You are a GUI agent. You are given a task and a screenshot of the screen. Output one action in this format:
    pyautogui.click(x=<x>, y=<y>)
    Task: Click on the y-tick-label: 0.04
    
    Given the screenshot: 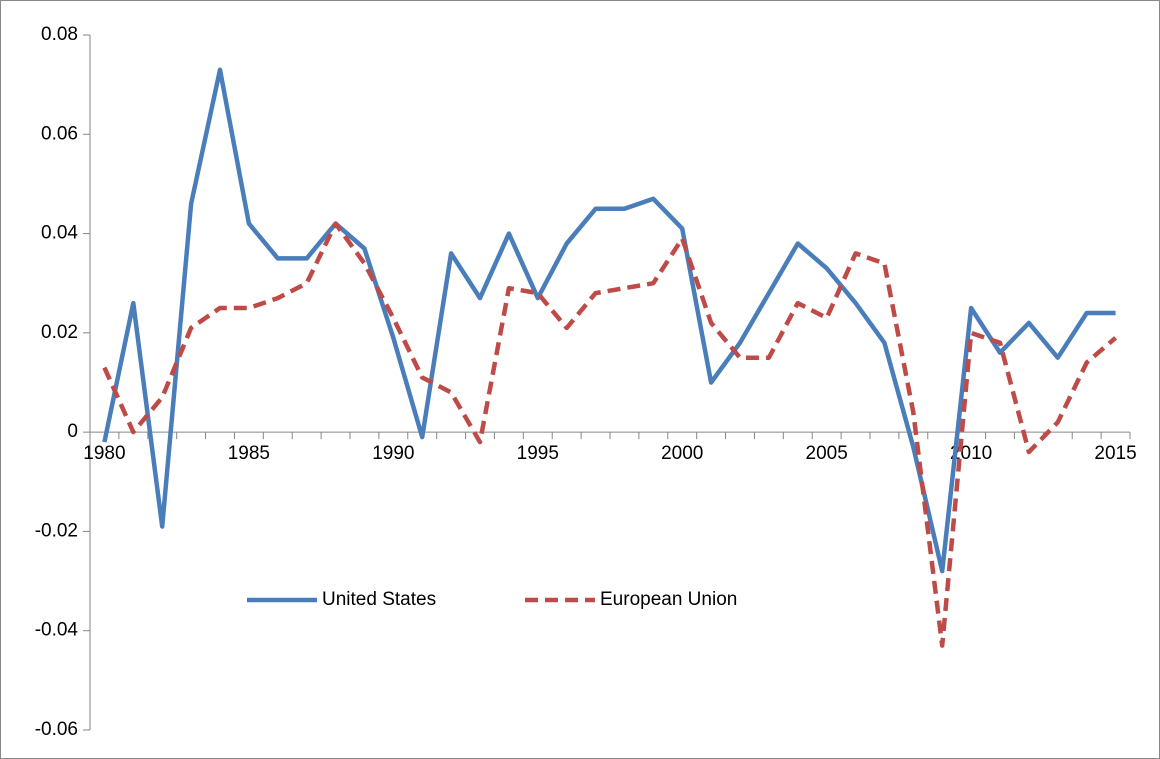 What is the action you would take?
    pyautogui.click(x=59, y=233)
    